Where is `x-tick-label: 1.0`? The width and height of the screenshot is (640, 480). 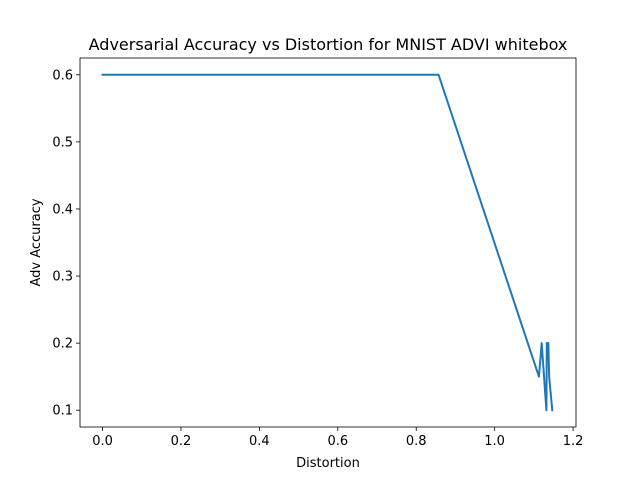
x-tick-label: 1.0 is located at coordinates (494, 441).